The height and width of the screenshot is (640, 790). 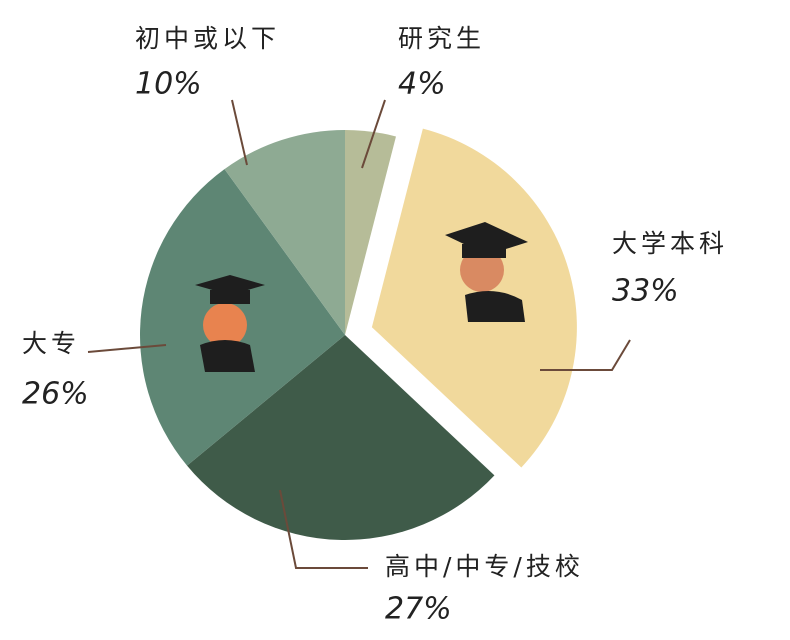 What do you see at coordinates (422, 84) in the screenshot?
I see `value-label: 4%` at bounding box center [422, 84].